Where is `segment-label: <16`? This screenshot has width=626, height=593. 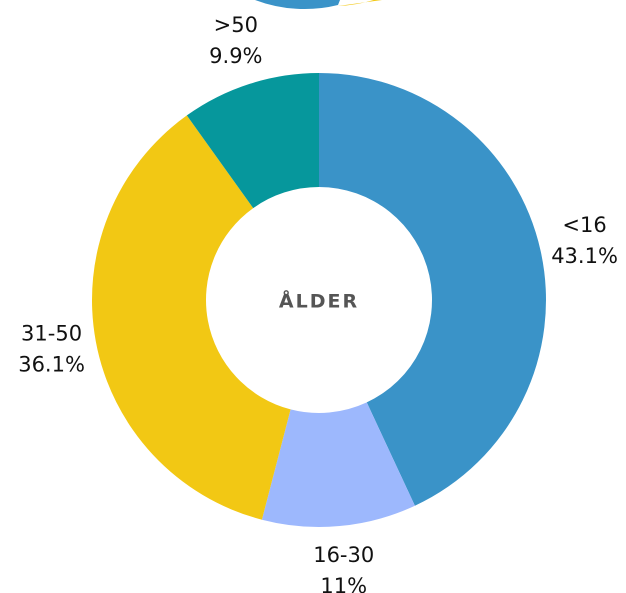 segment-label: <16 is located at coordinates (584, 225).